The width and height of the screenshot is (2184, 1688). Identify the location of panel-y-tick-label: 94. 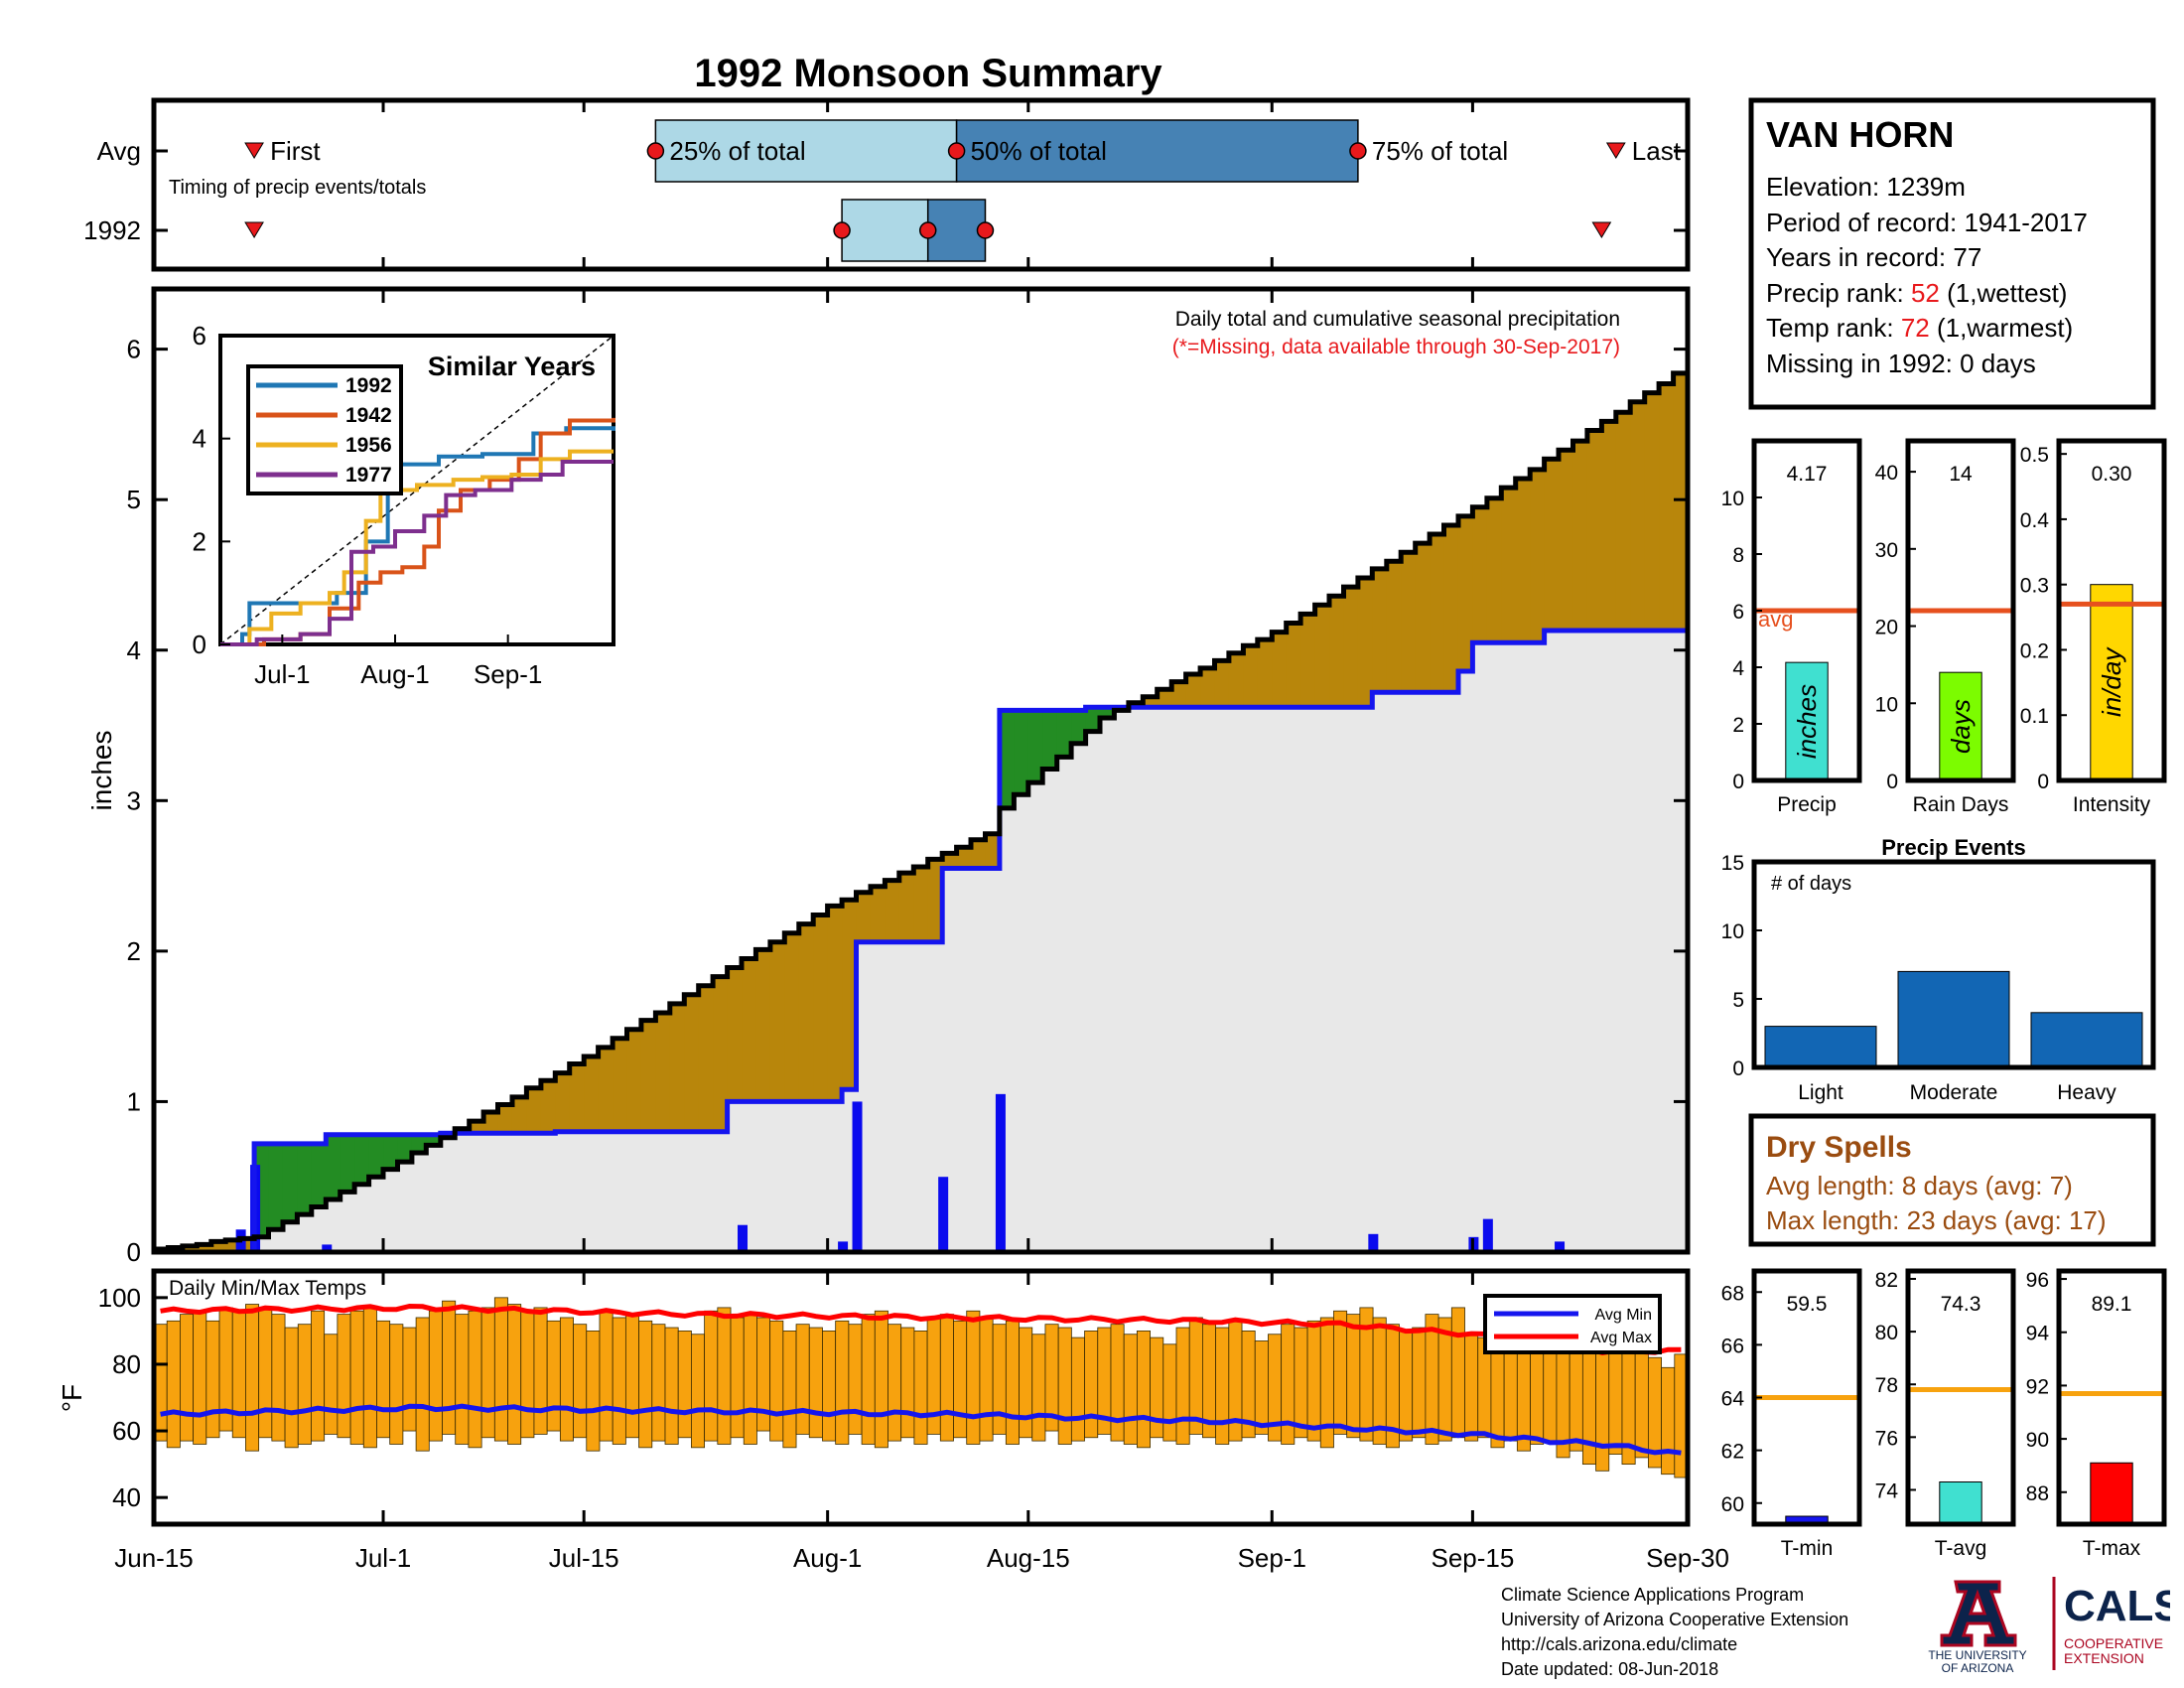
(2038, 1334).